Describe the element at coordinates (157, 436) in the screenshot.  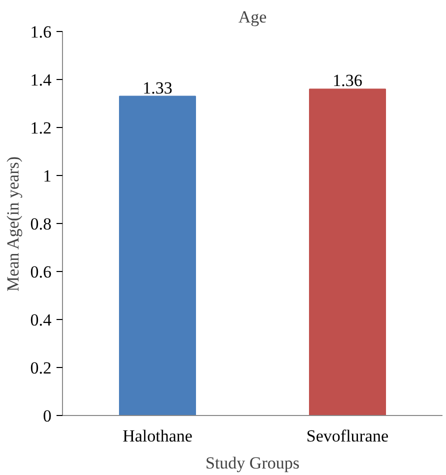
I see `x-tick-label: Halothane` at that location.